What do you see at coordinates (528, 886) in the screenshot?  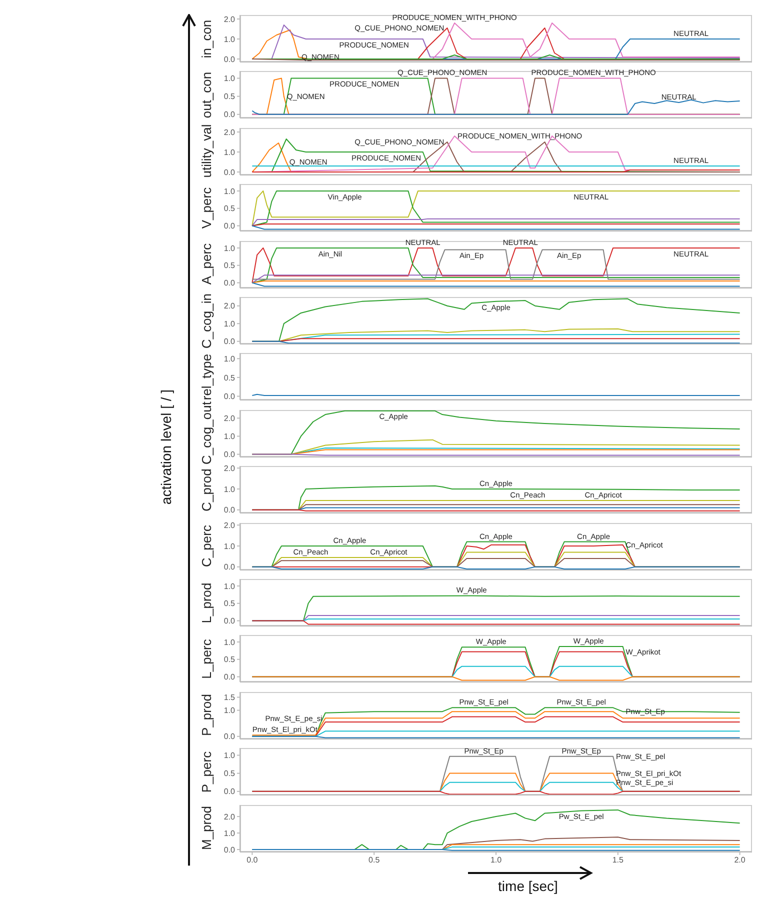 I see `x-axis-title: time [sec]` at bounding box center [528, 886].